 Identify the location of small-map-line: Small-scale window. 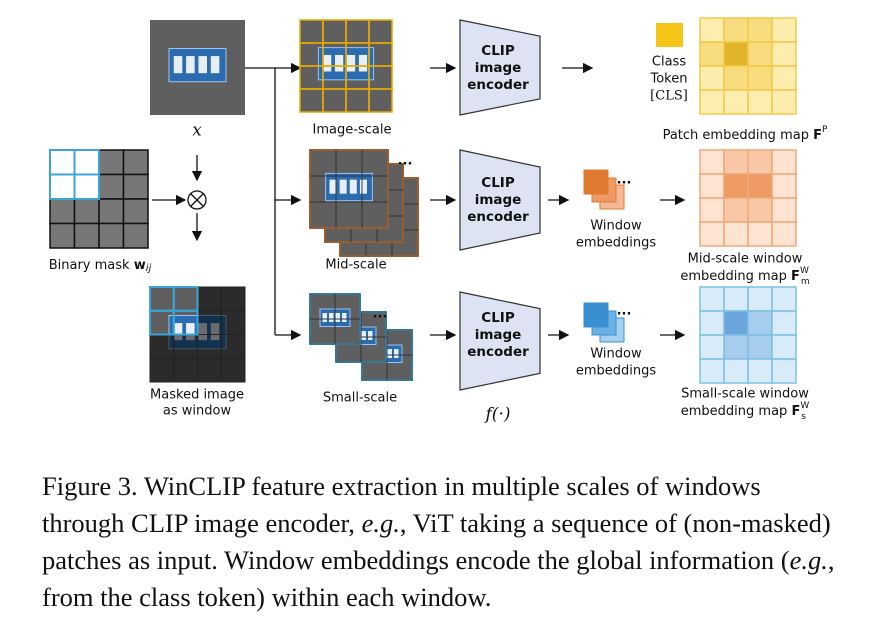
(745, 394).